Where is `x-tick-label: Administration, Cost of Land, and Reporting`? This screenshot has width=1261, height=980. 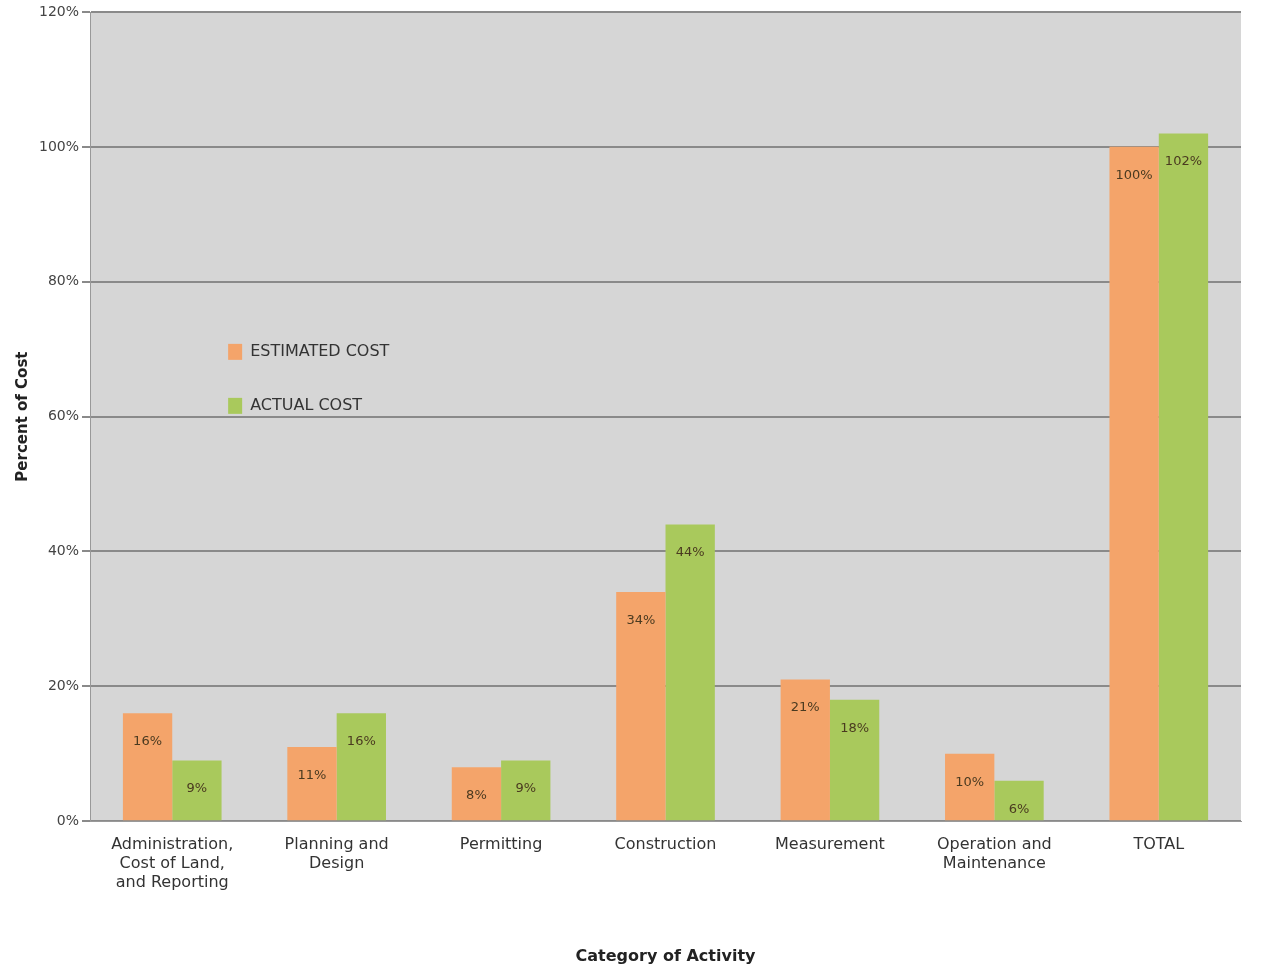
x-tick-label: Administration, Cost of Land, and Reporting is located at coordinates (172, 862).